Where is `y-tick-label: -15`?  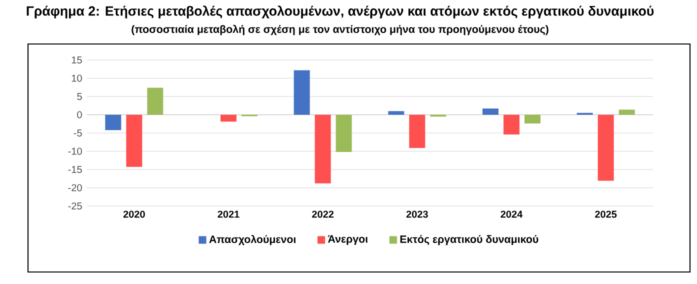
y-tick-label: -15 is located at coordinates (75, 169).